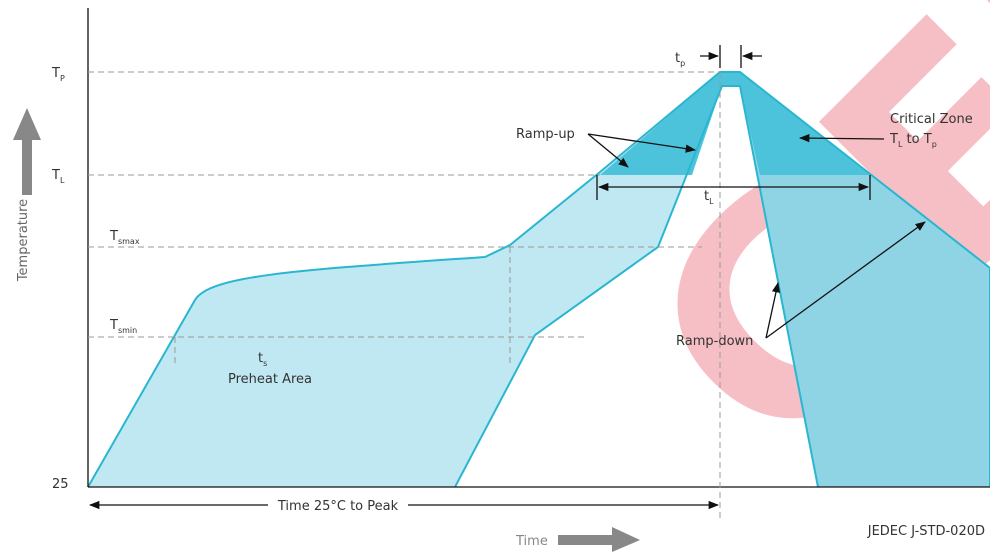 The width and height of the screenshot is (990, 552). Describe the element at coordinates (62, 78) in the screenshot. I see `tp-sub: P` at that location.